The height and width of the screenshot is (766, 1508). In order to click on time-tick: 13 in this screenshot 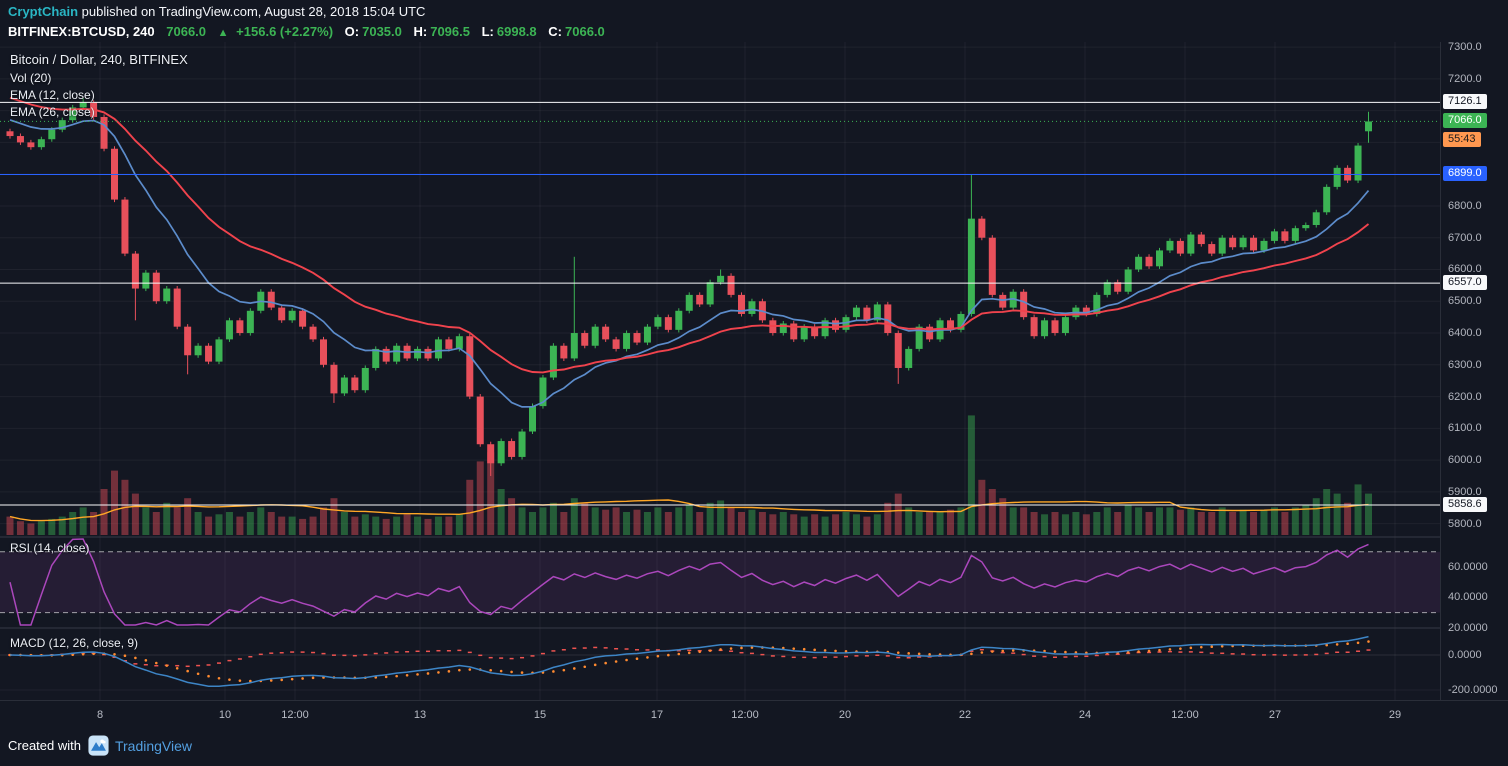, I will do `click(420, 715)`.